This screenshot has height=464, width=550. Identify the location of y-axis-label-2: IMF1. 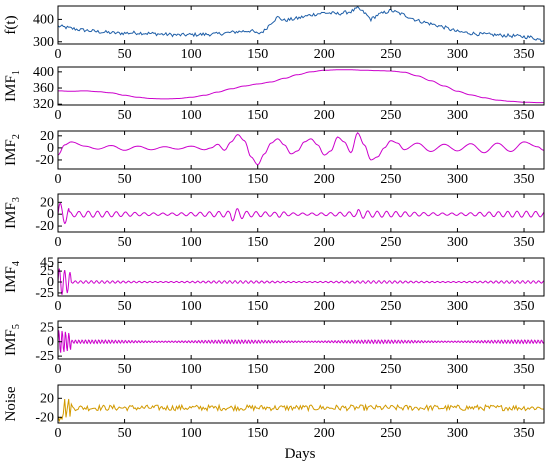
(12, 86).